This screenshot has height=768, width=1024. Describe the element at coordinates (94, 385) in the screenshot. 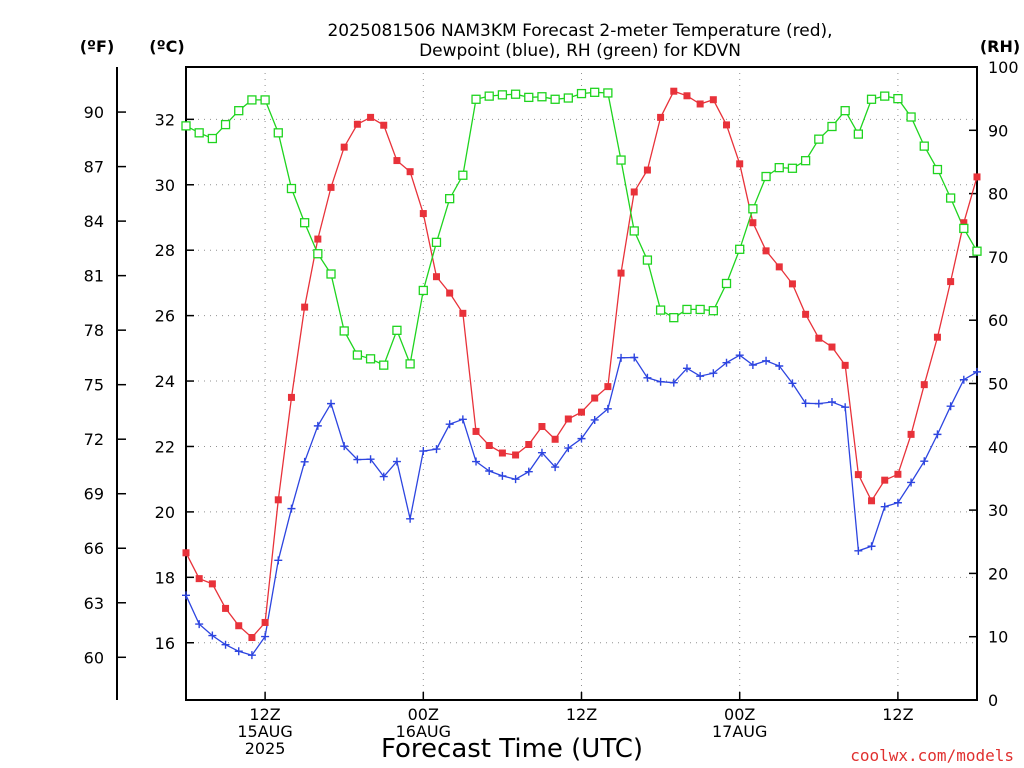

I see `fahrenheit-tick-label: 75` at that location.